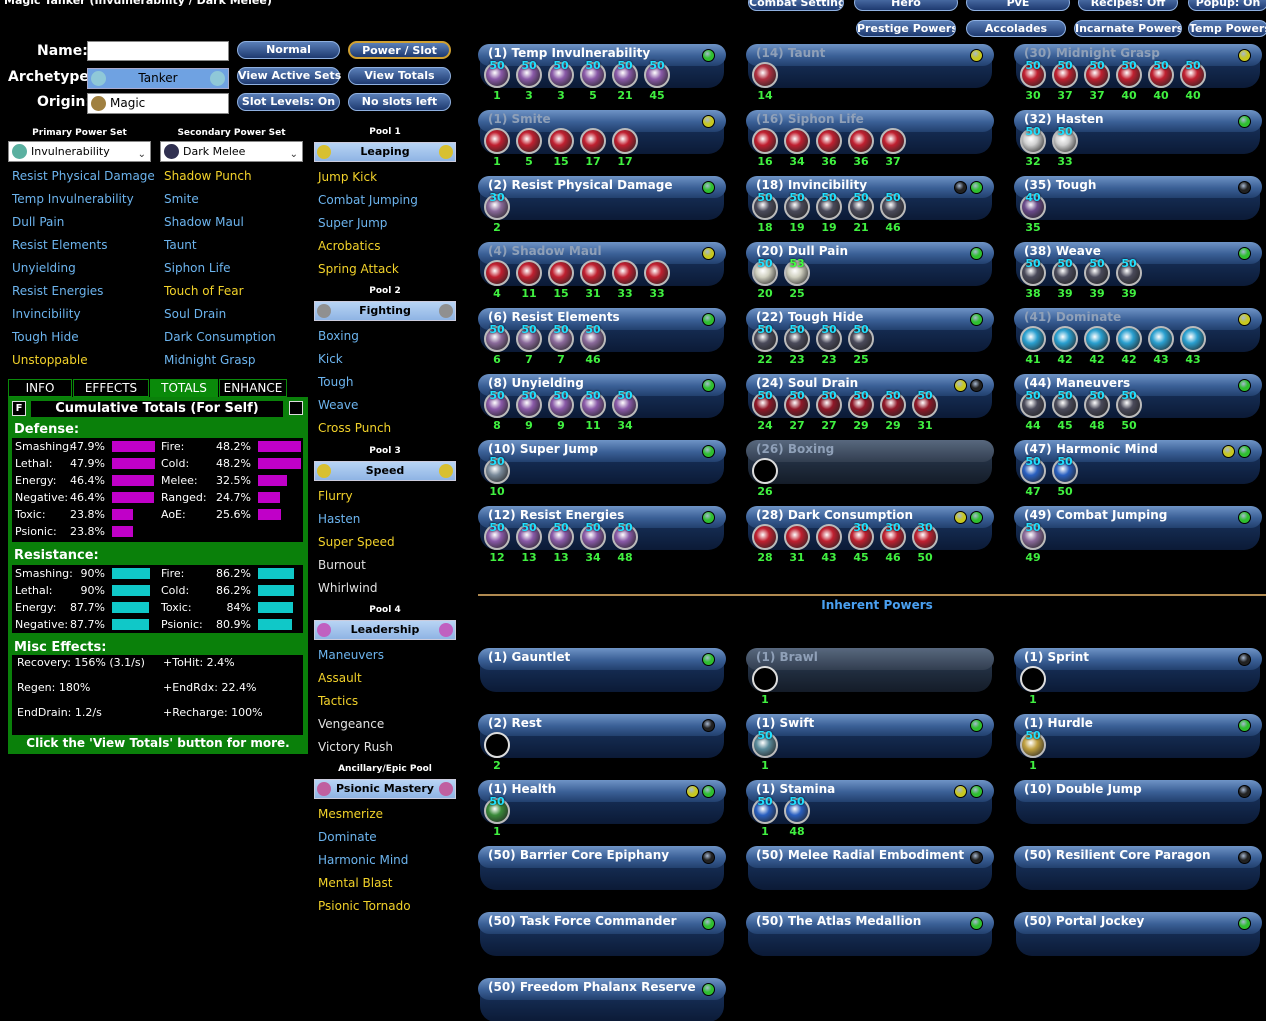  What do you see at coordinates (1128, 5) in the screenshot?
I see `top-button: Recipes: Off` at bounding box center [1128, 5].